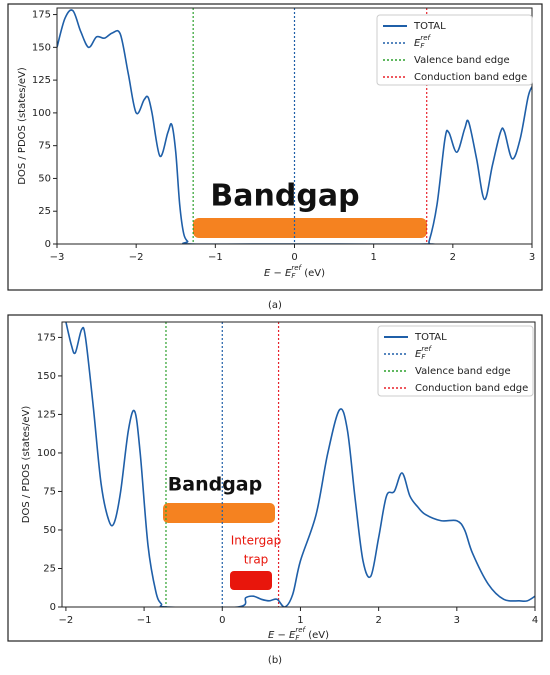 This screenshot has width=550, height=675. Describe the element at coordinates (256, 541) in the screenshot. I see `annotation: Intergap` at that location.